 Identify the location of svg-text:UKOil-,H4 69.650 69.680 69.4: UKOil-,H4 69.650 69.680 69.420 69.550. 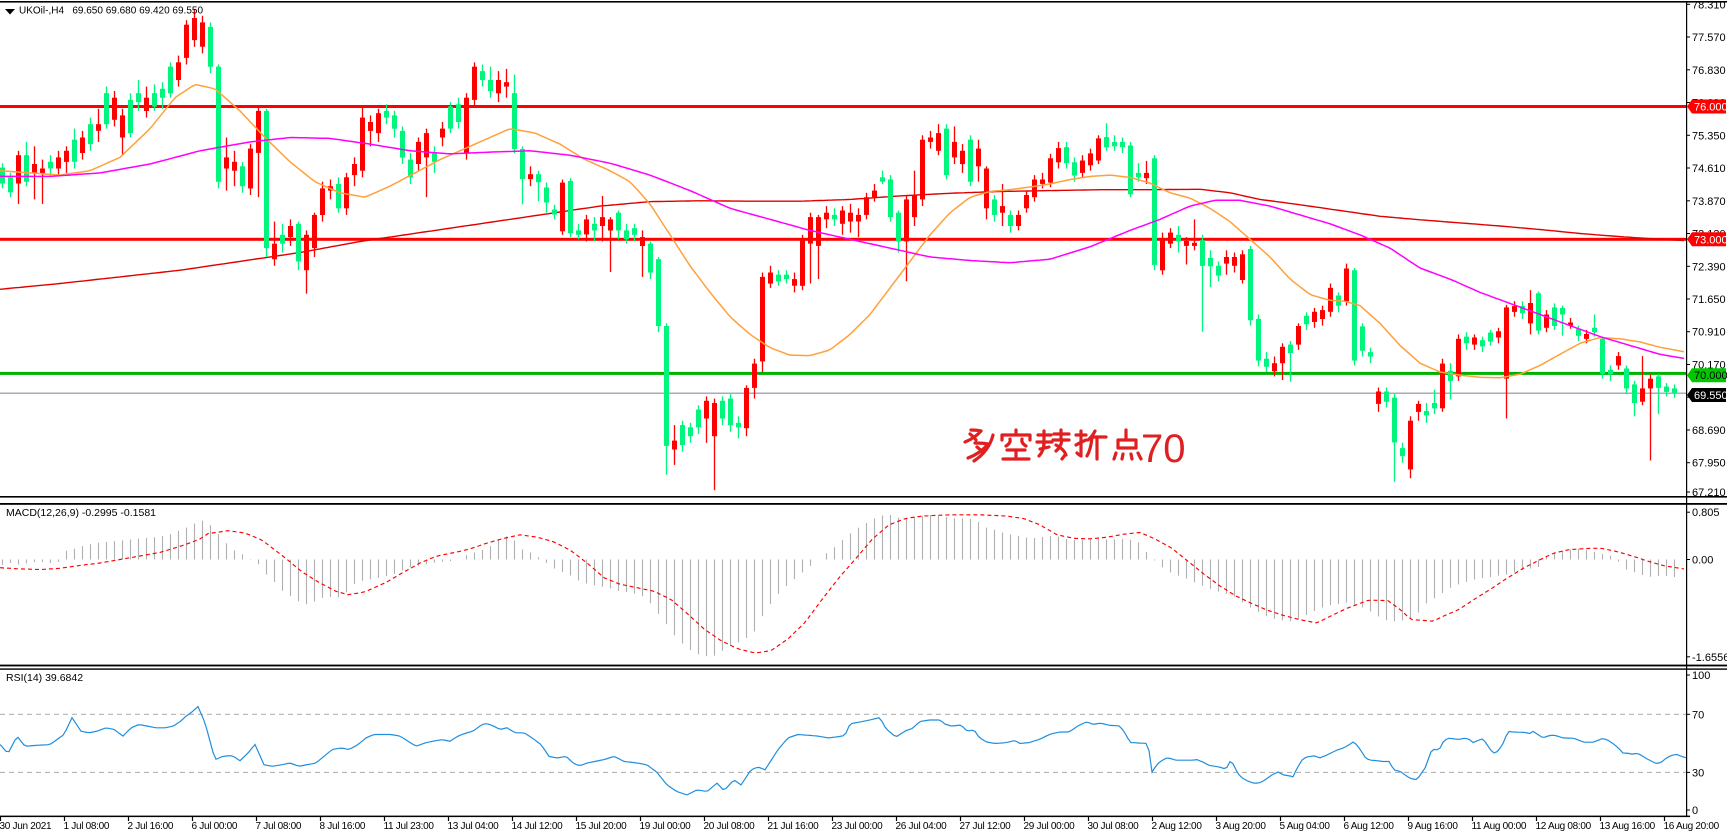
(111, 11).